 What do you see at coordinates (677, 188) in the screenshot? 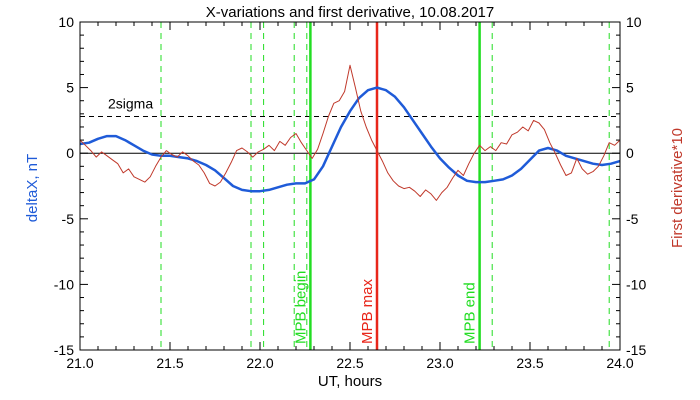
I see `y-axis-right-label: First derivative*10` at bounding box center [677, 188].